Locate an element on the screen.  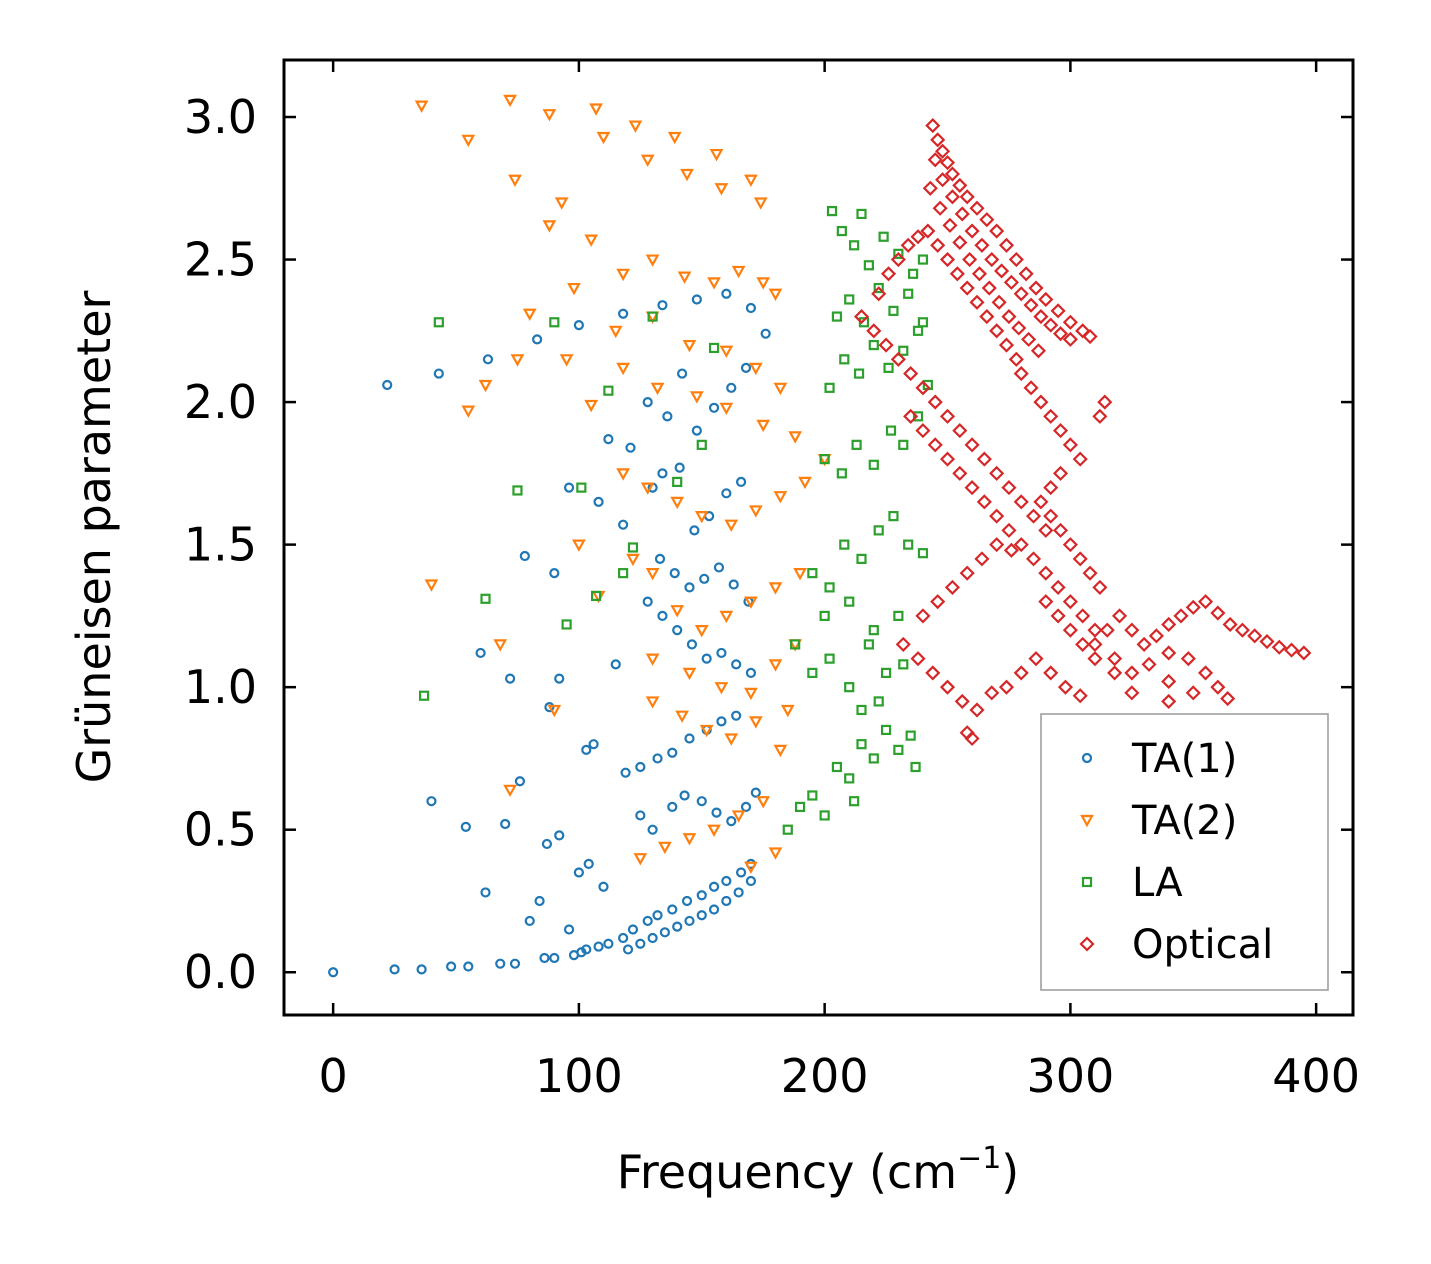
legend-marker is located at coordinates (1087, 882).